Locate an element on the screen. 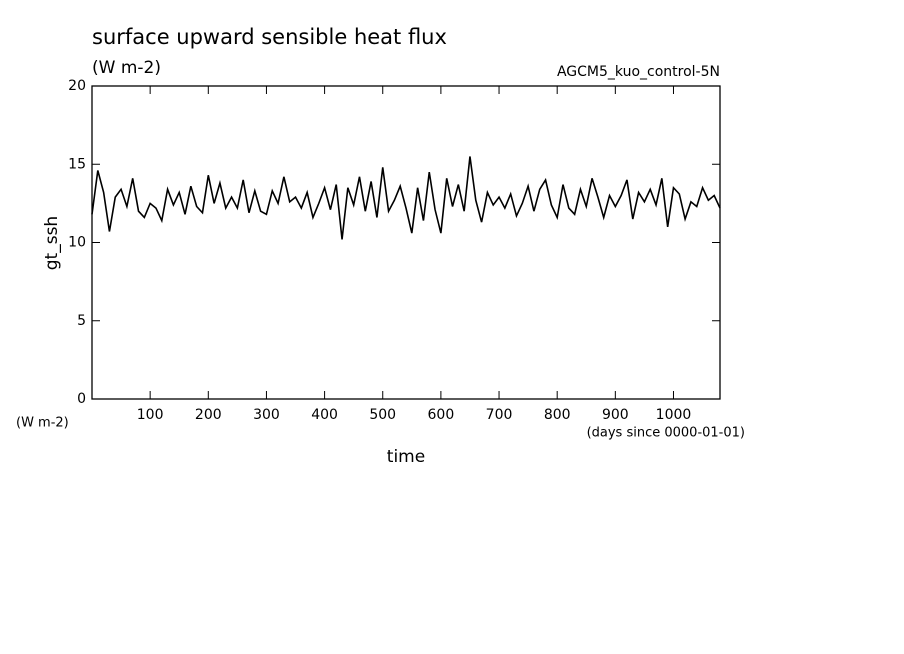 The image size is (904, 654). x-tick-label: 800 is located at coordinates (557, 415).